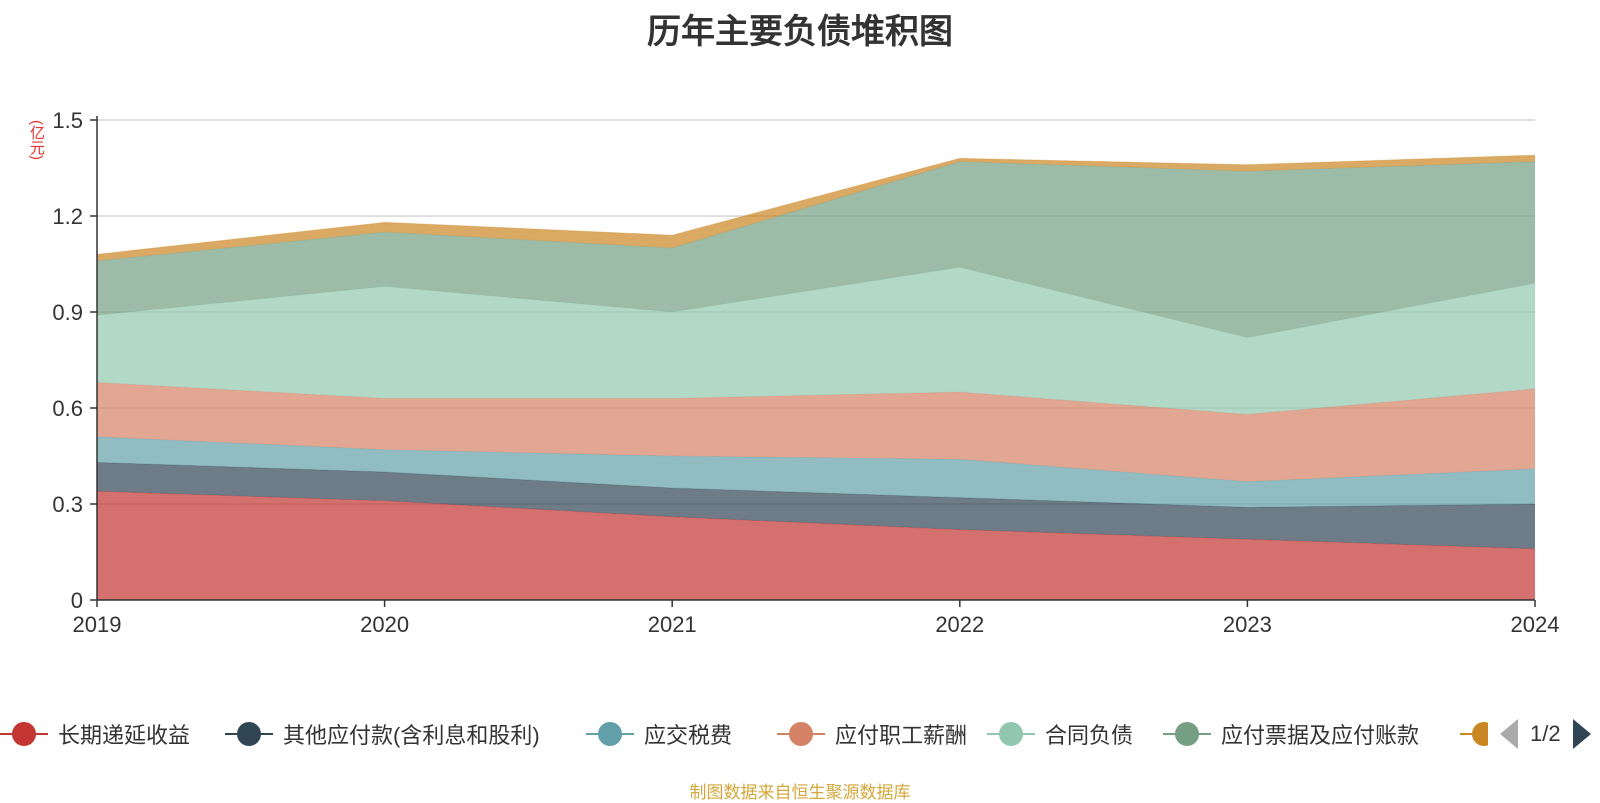  Describe the element at coordinates (1089, 735) in the screenshot. I see `legend-label: 合同负债` at that location.